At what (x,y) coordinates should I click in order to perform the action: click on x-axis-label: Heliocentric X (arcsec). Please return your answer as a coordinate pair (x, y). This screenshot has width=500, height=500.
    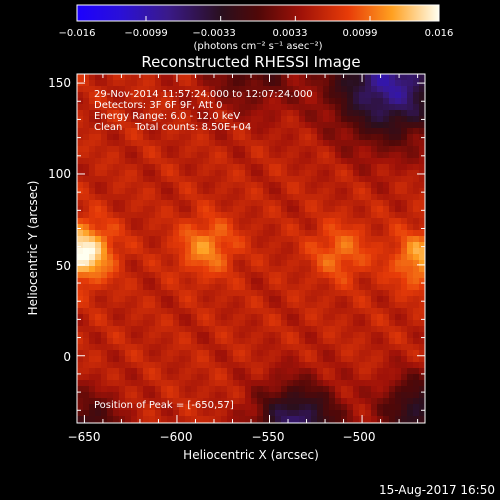
    Looking at the image, I should click on (251, 455).